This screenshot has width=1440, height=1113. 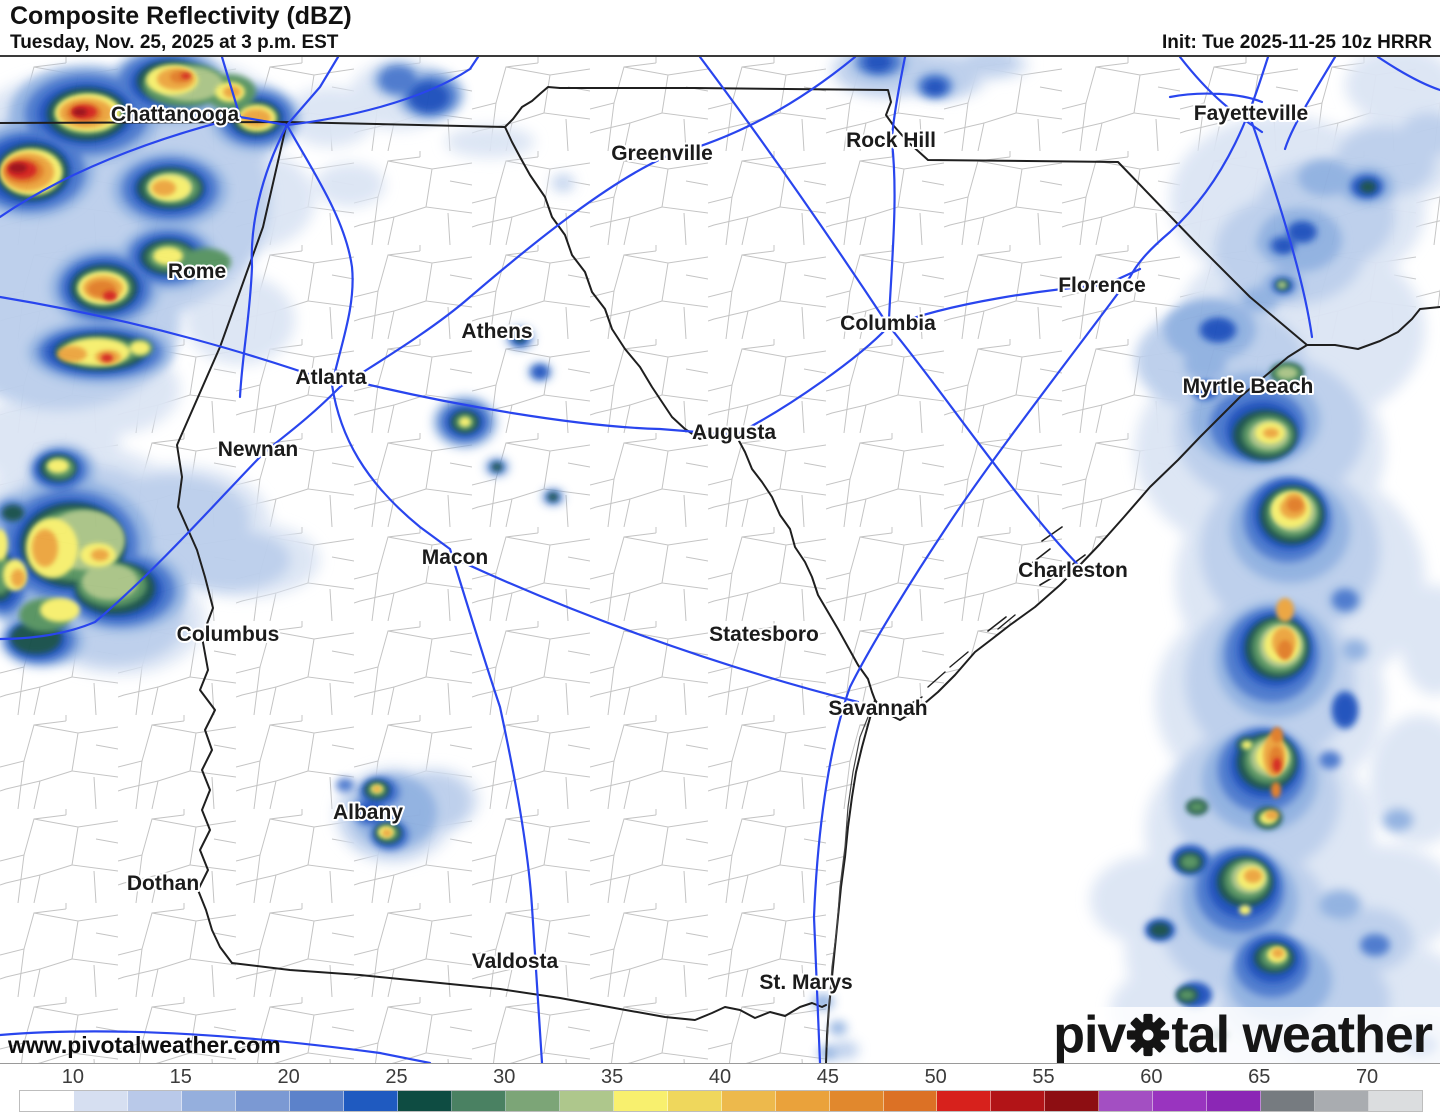 What do you see at coordinates (877, 708) in the screenshot?
I see `city-label-savannah: Savannah` at bounding box center [877, 708].